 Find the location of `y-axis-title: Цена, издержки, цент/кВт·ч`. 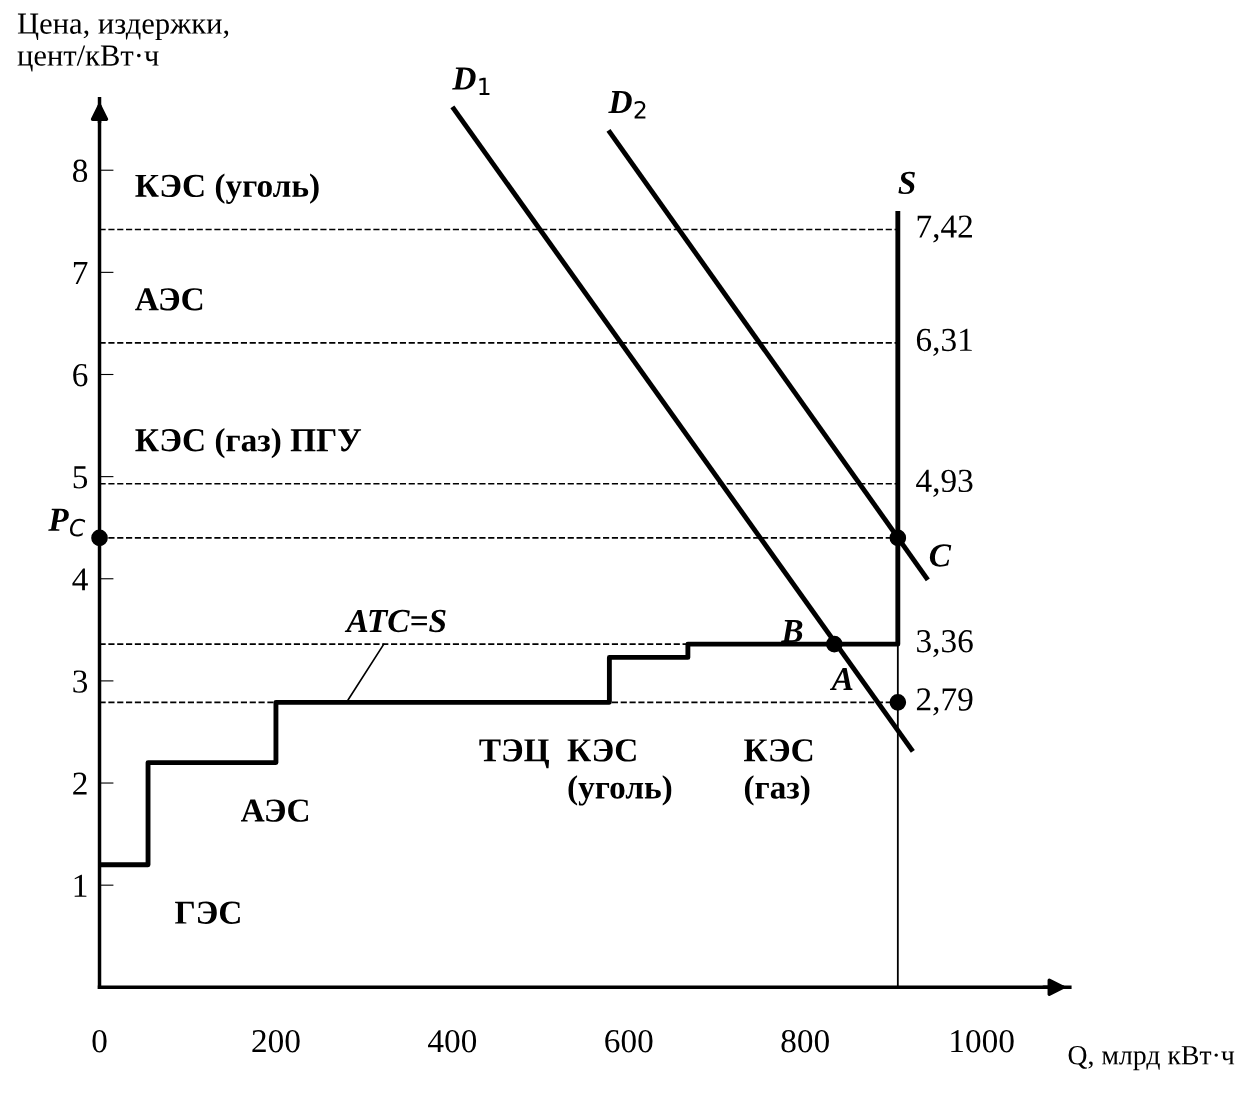

y-axis-title: Цена, издержки, цент/кВт·ч is located at coordinates (123, 42).